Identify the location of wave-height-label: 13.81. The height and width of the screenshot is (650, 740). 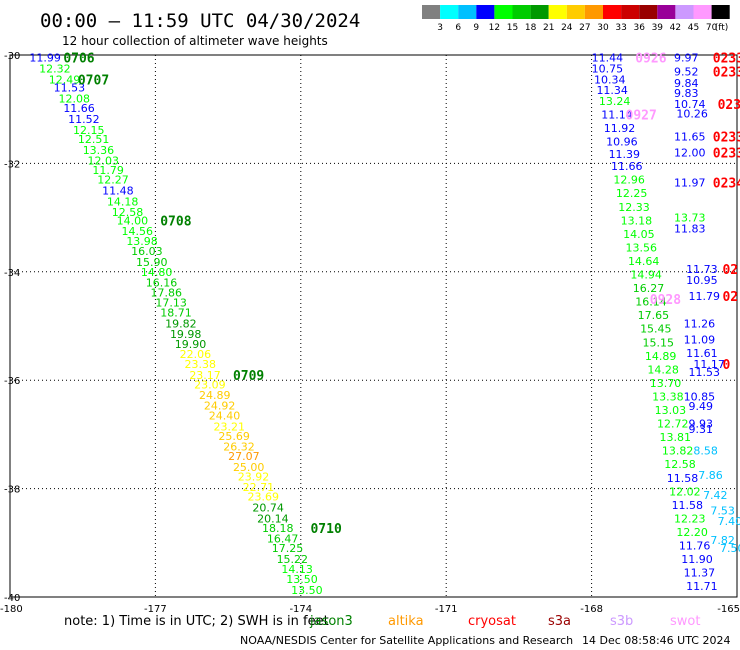
(675, 437).